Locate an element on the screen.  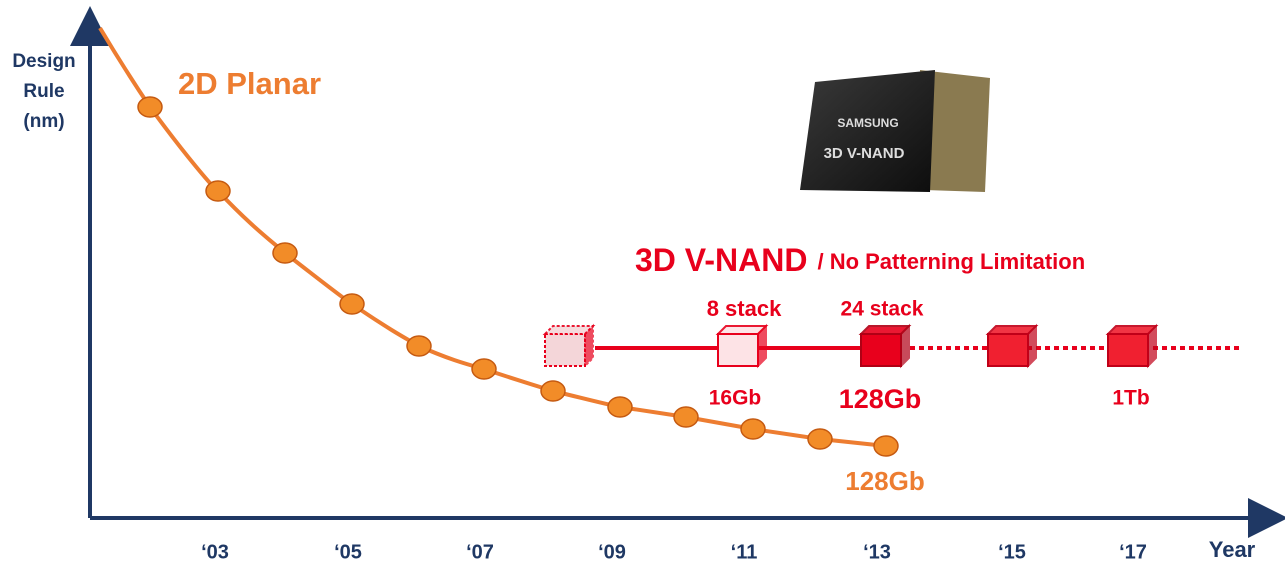
capacity-label: 16Gb is located at coordinates (735, 398).